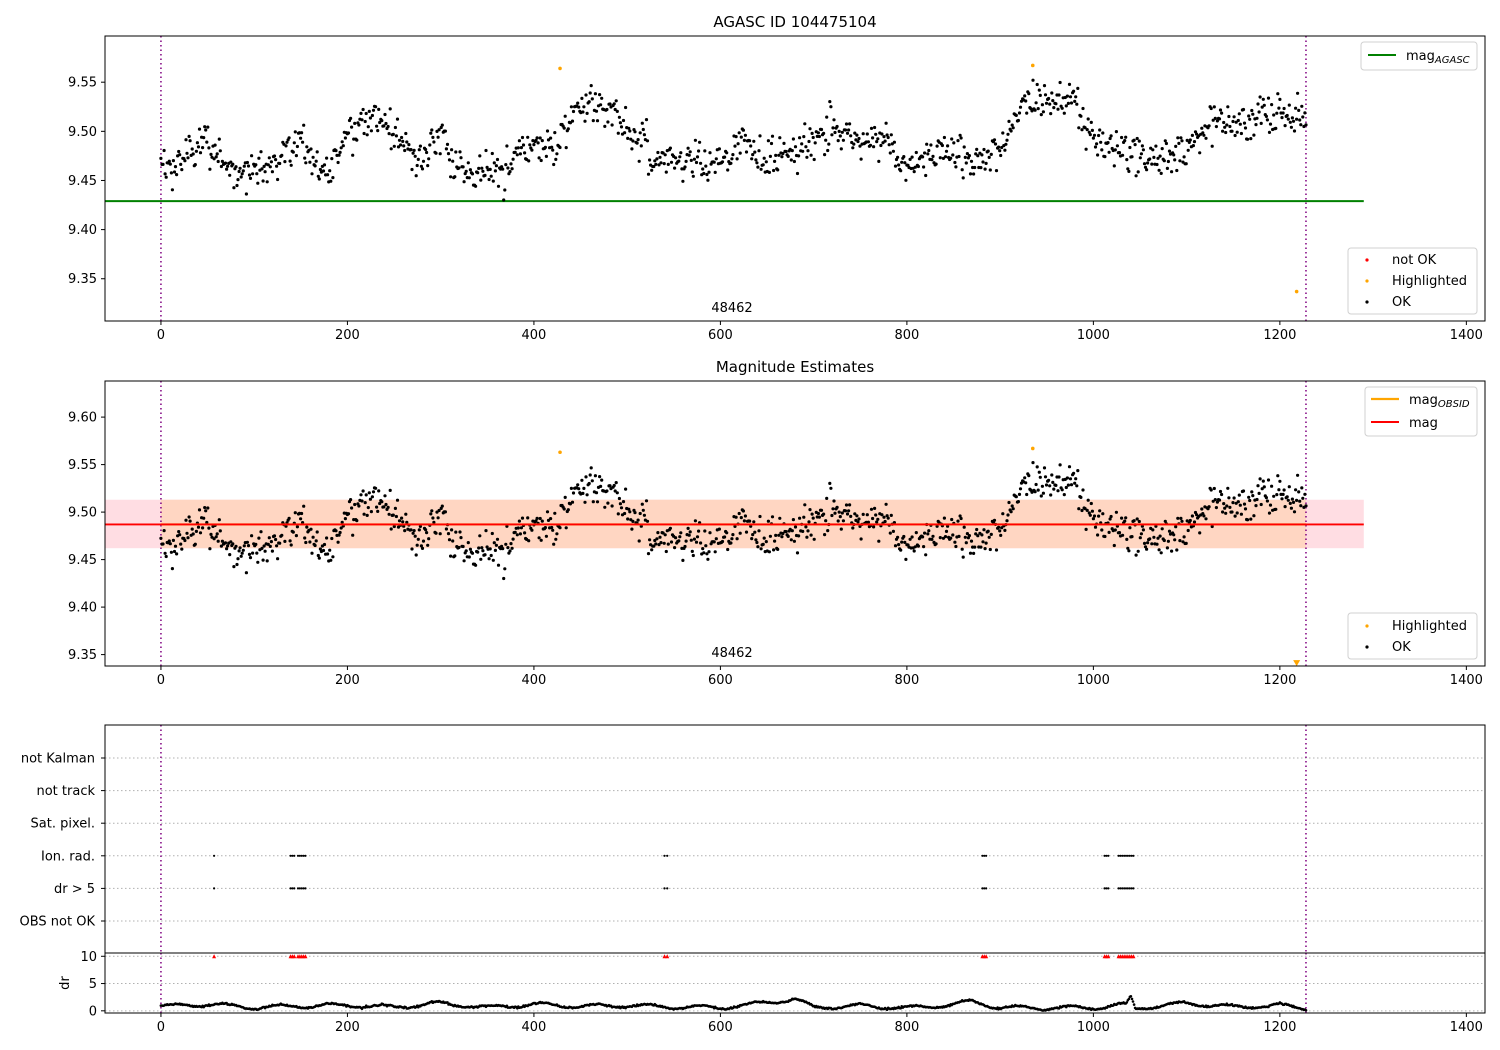  Describe the element at coordinates (82, 608) in the screenshot. I see `y-tick-label: 9.40` at that location.